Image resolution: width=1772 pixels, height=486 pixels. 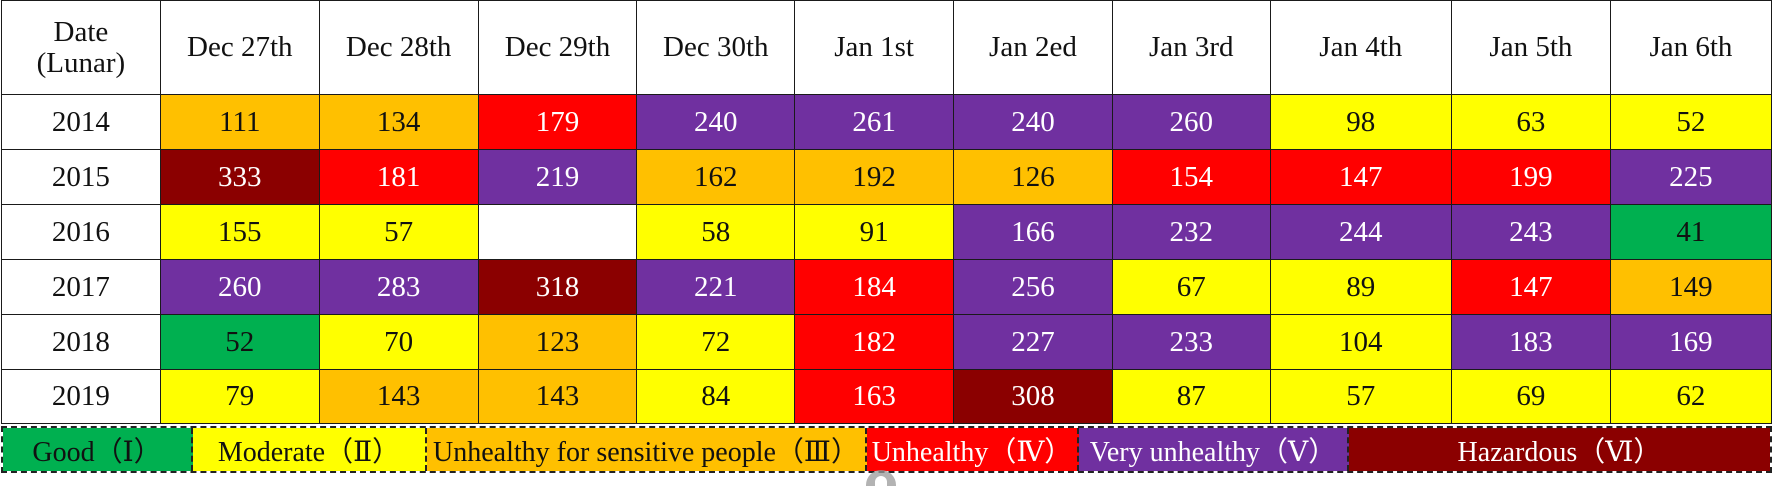 What do you see at coordinates (1690, 287) in the screenshot?
I see `aqi-cell: 149` at bounding box center [1690, 287].